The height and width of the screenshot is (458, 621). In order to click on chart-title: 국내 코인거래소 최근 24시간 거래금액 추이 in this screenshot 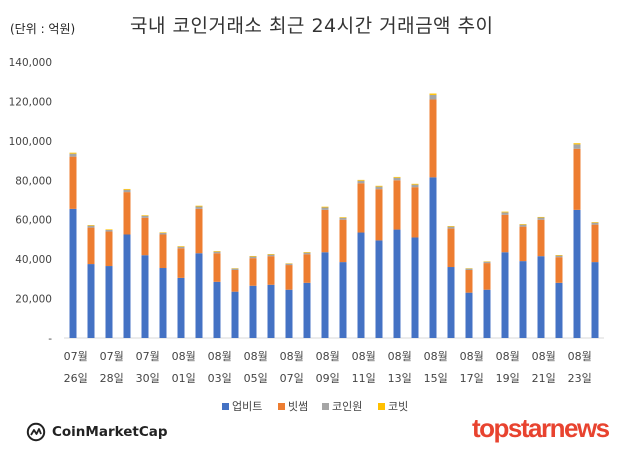, I will do `click(312, 26)`.